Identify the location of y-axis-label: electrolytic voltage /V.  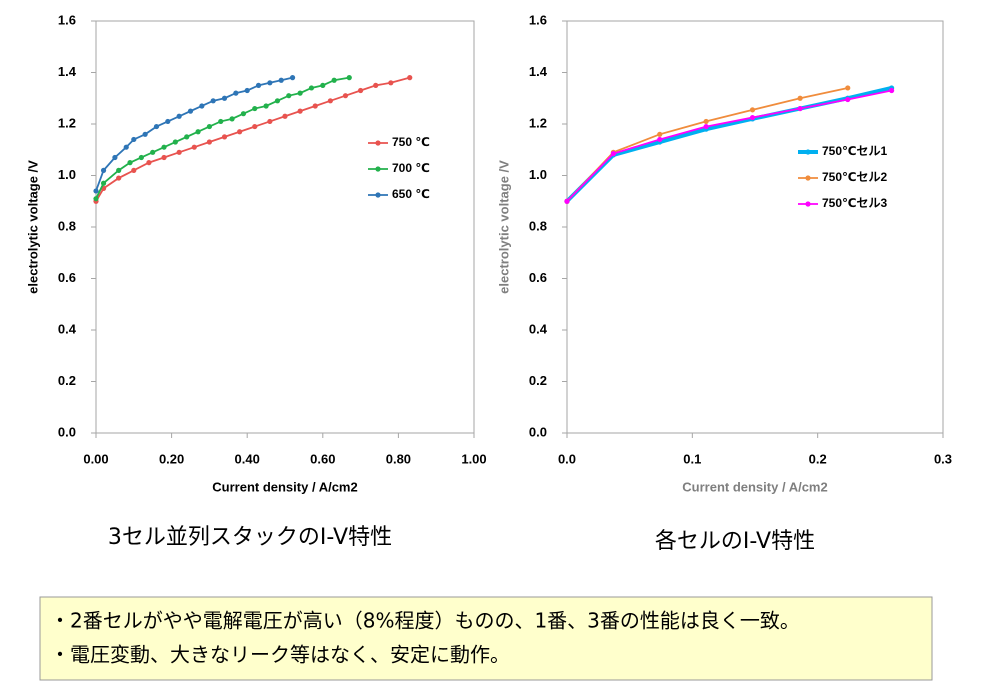
(503, 227).